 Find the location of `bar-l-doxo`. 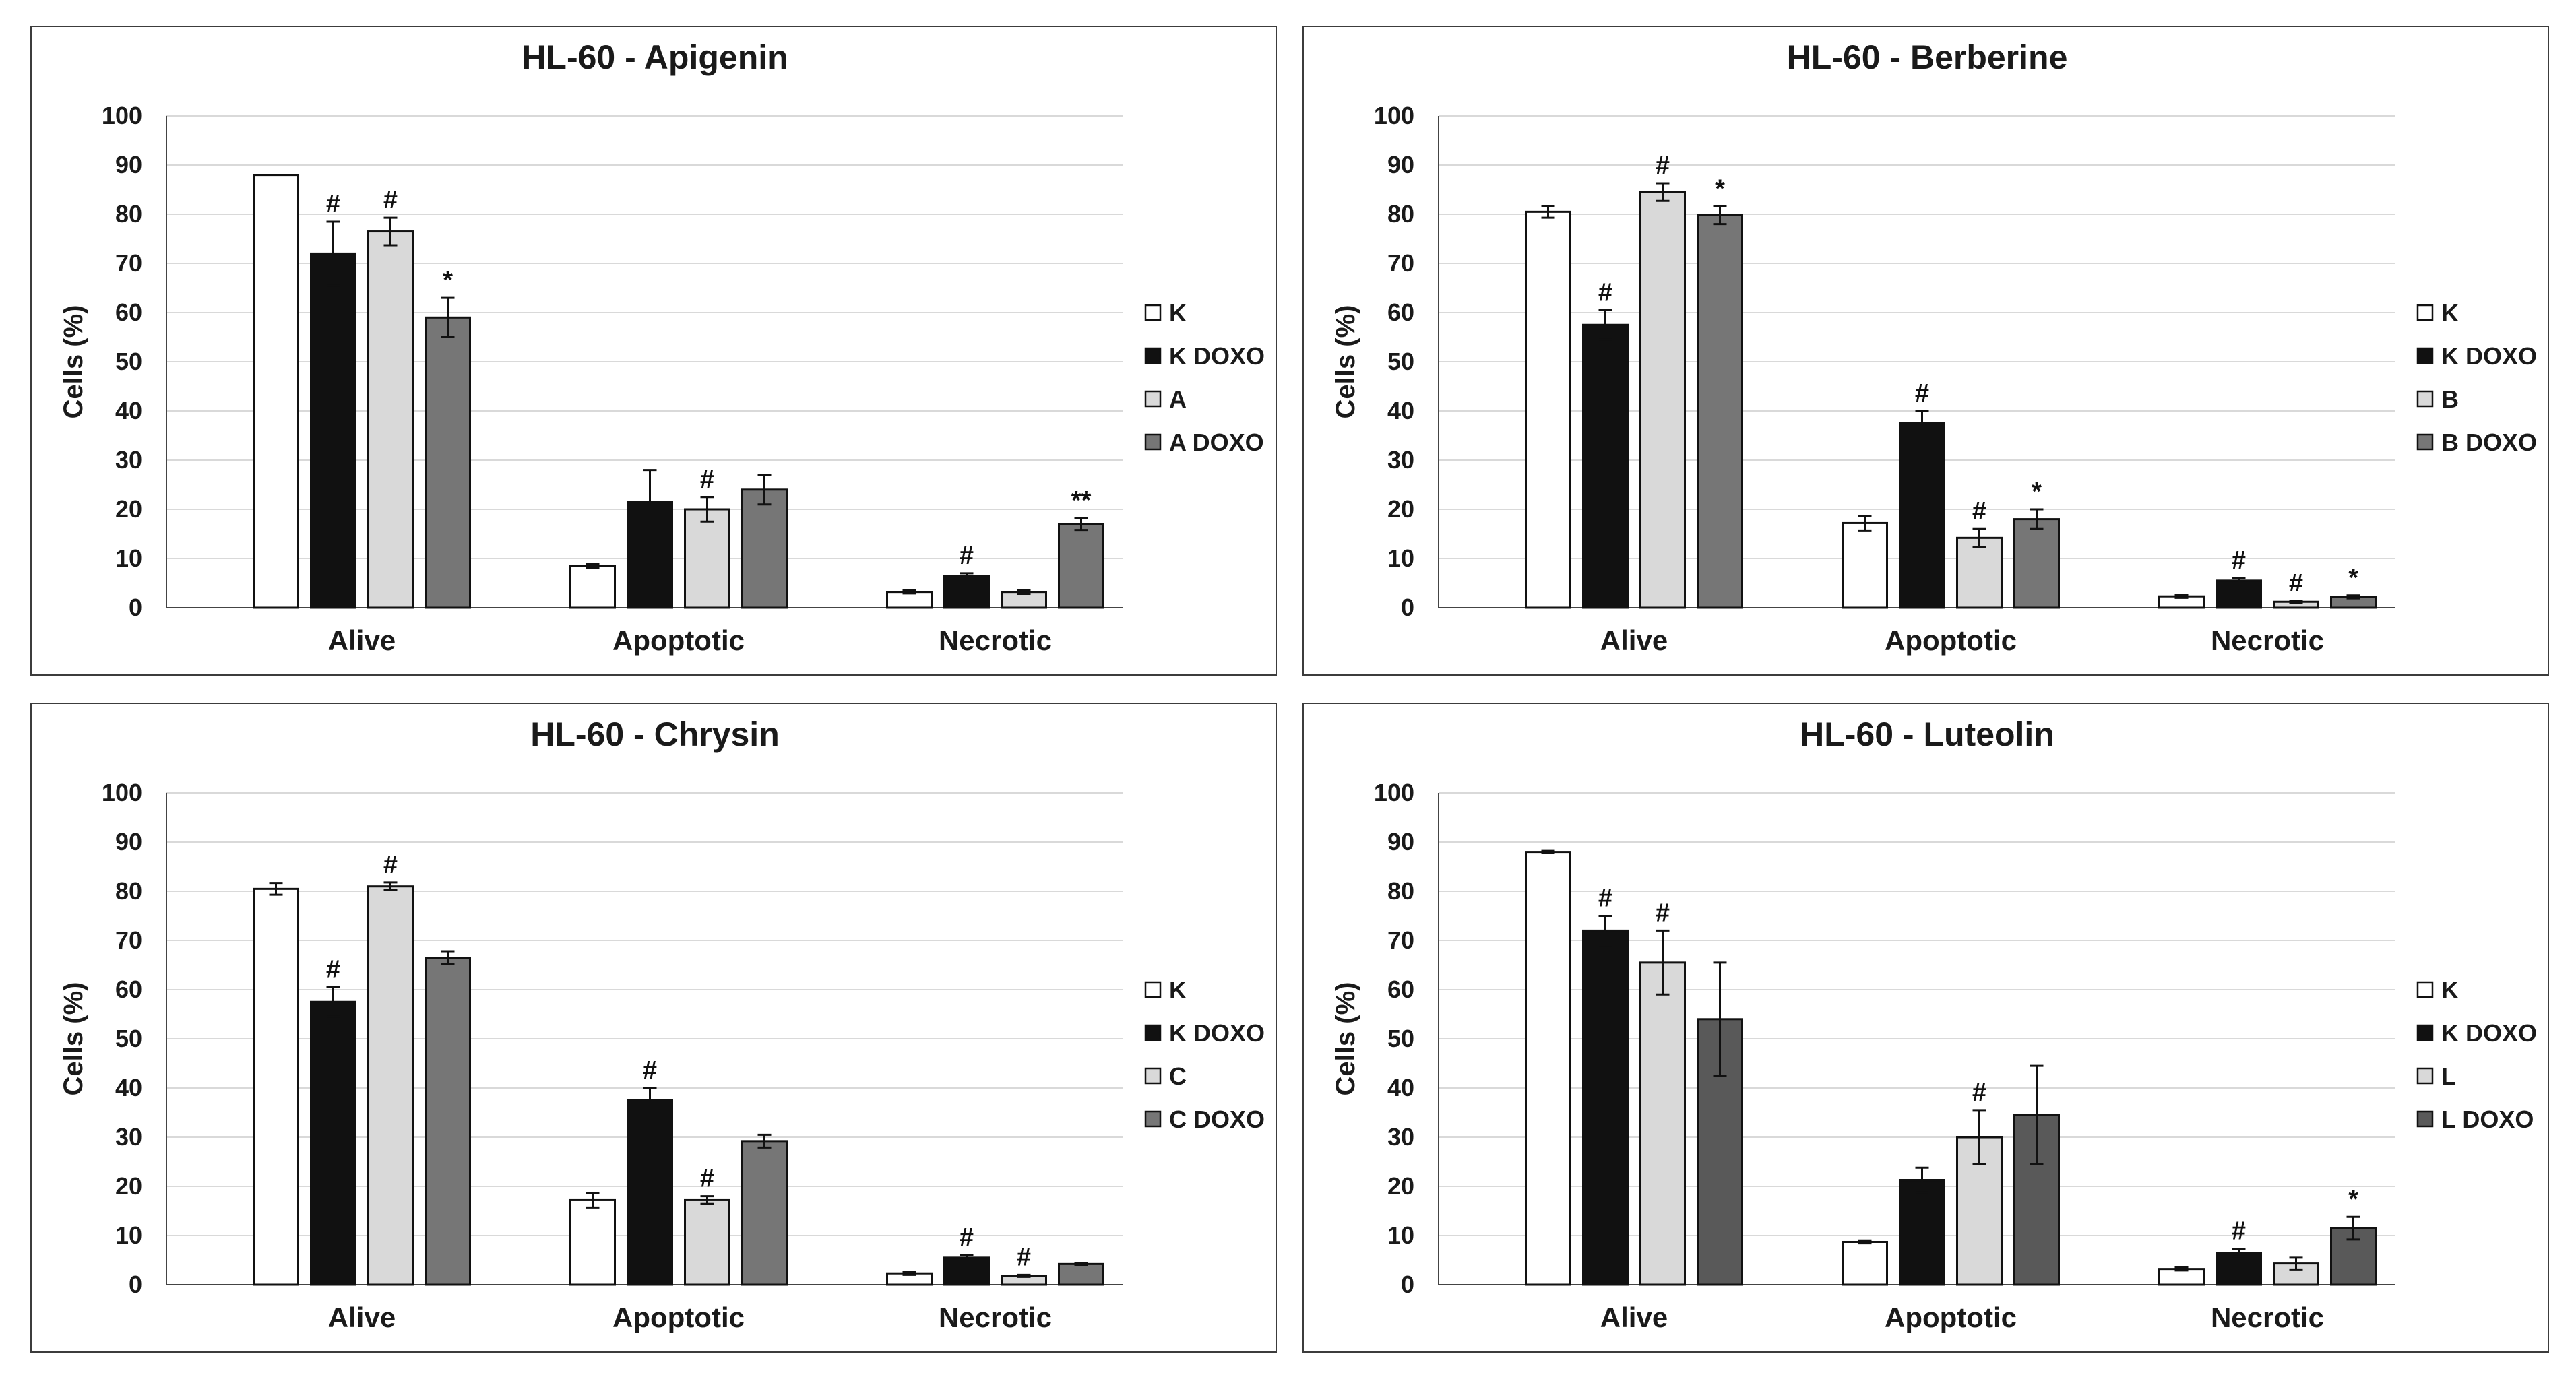

bar-l-doxo is located at coordinates (1720, 1152).